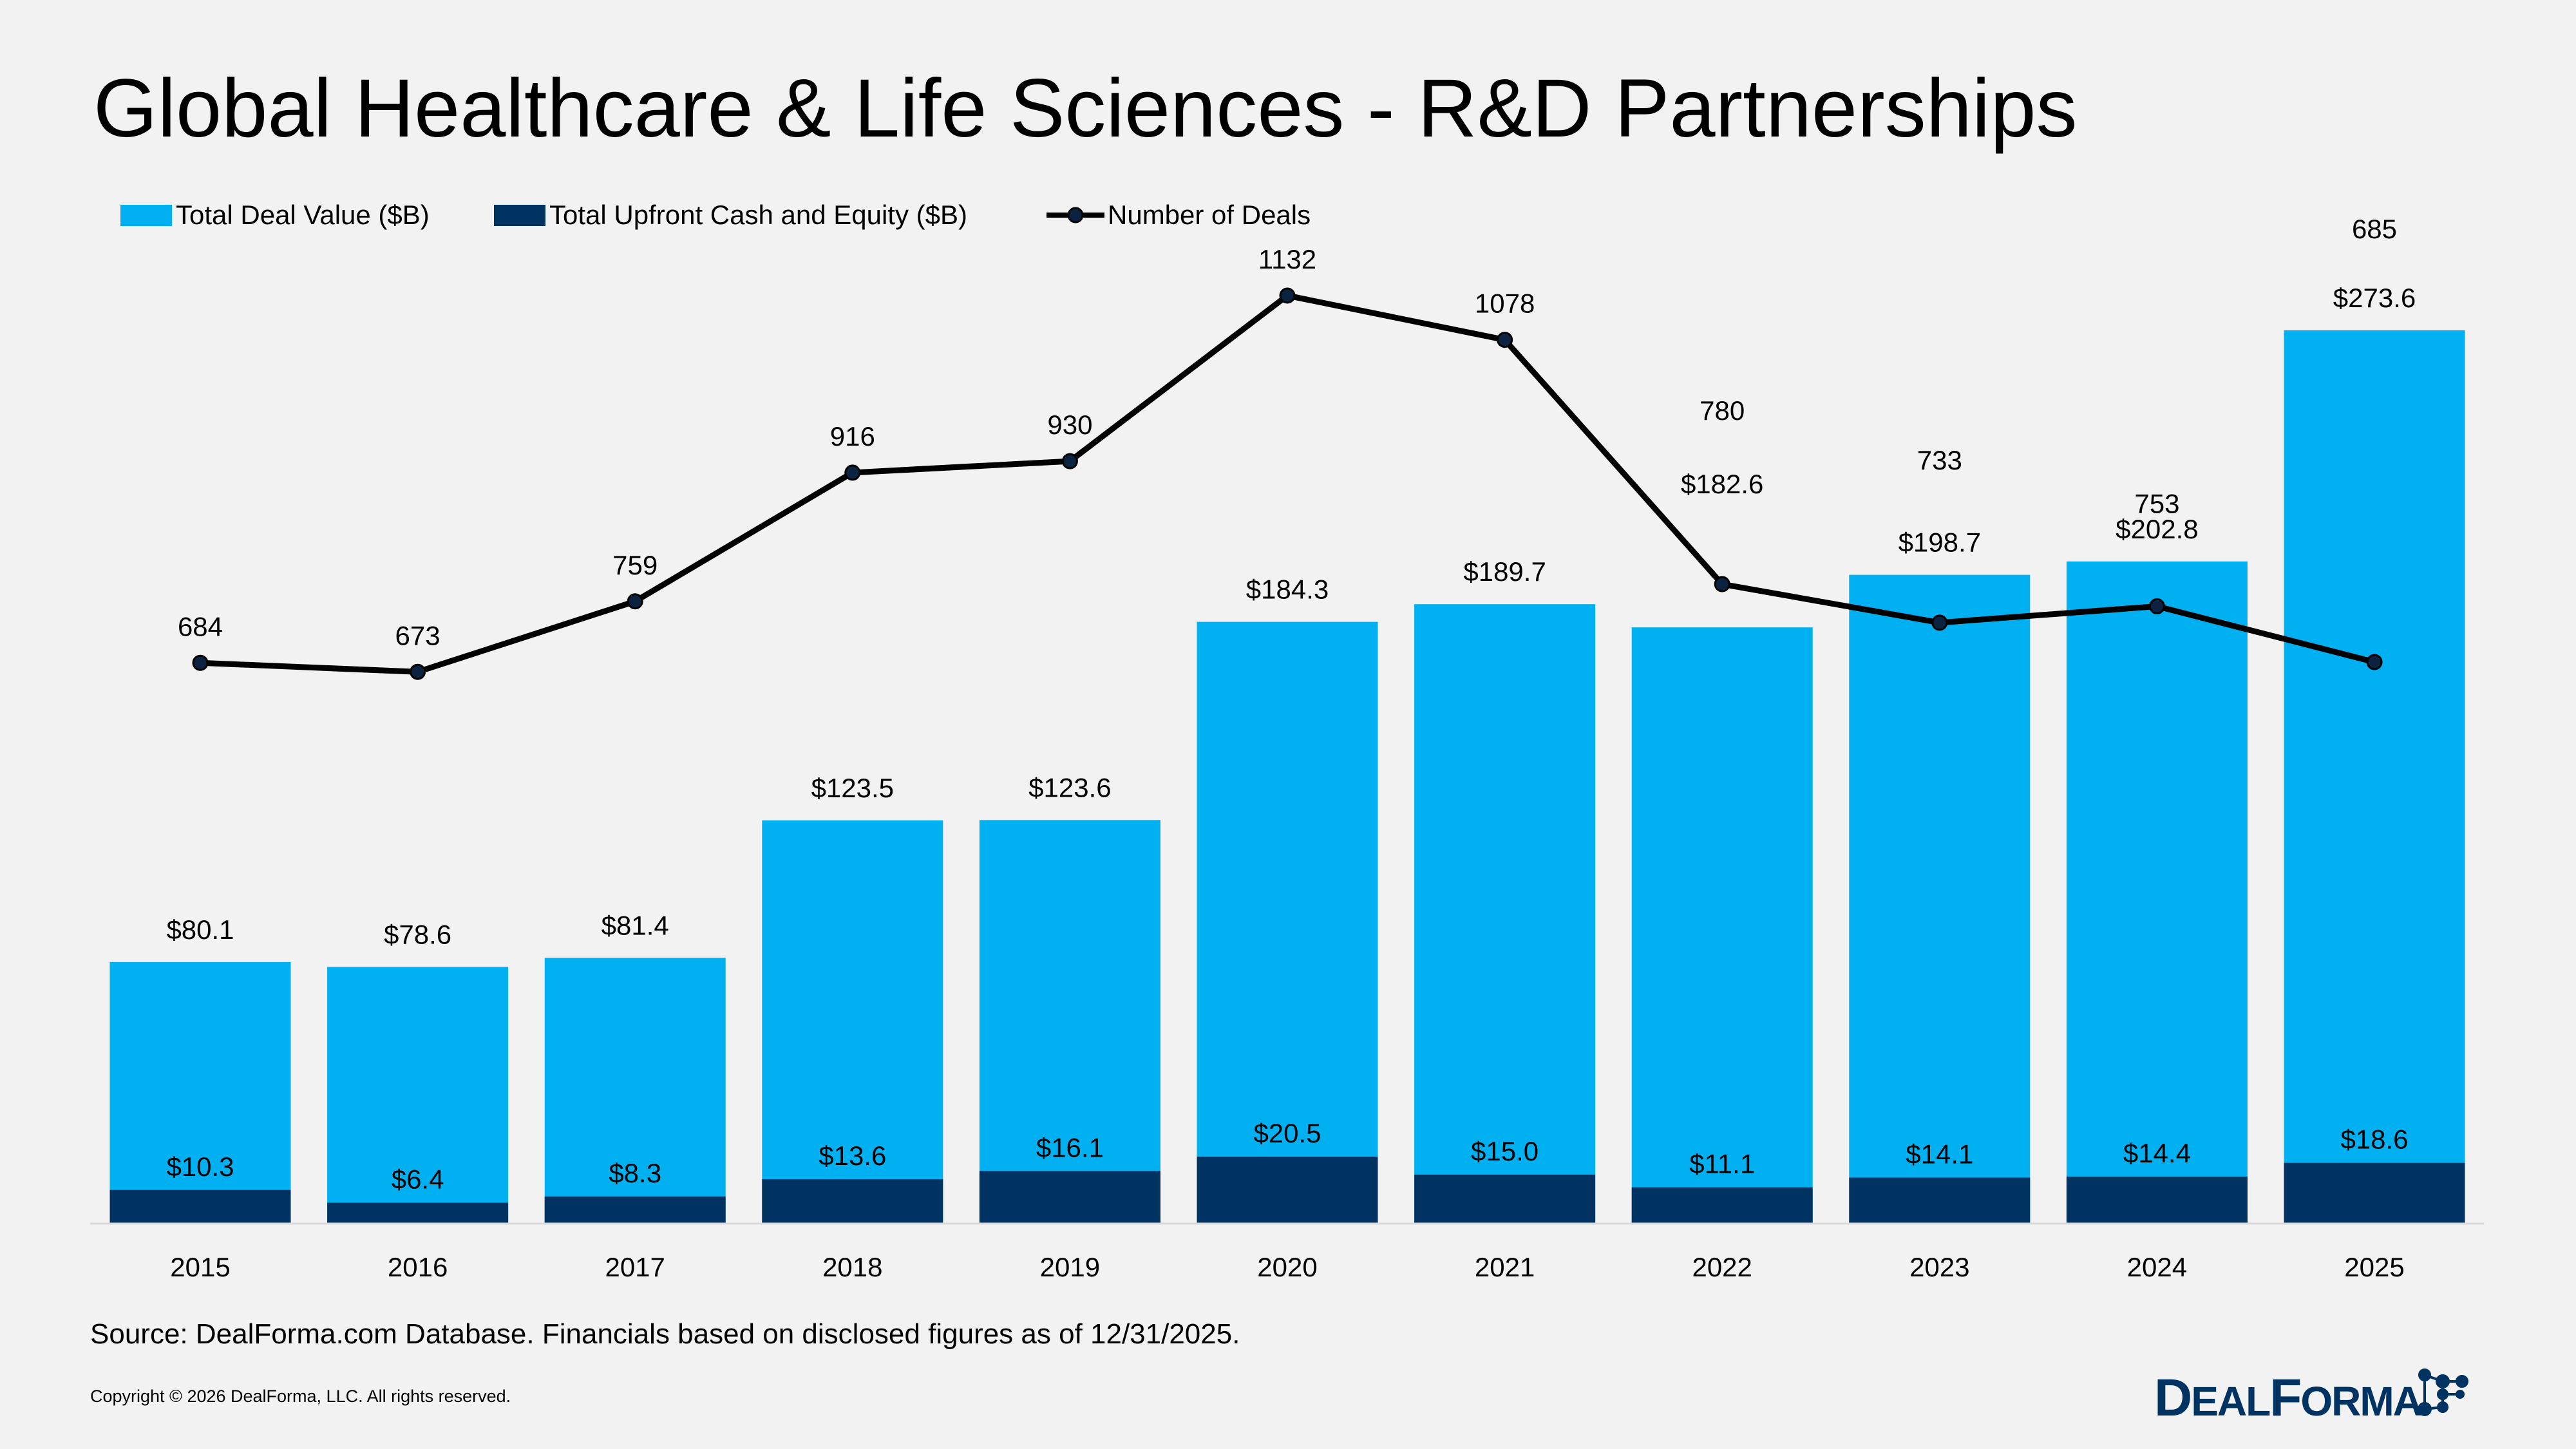 The height and width of the screenshot is (1449, 2576). Describe the element at coordinates (1722, 1267) in the screenshot. I see `x-tick-2022: 2022` at that location.